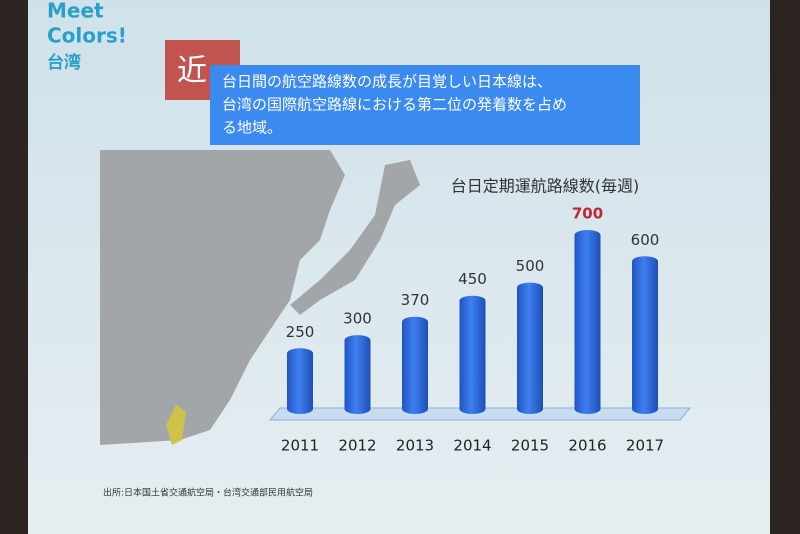 Image resolution: width=800 pixels, height=534 pixels. I want to click on x-tick-label: 2016, so click(587, 446).